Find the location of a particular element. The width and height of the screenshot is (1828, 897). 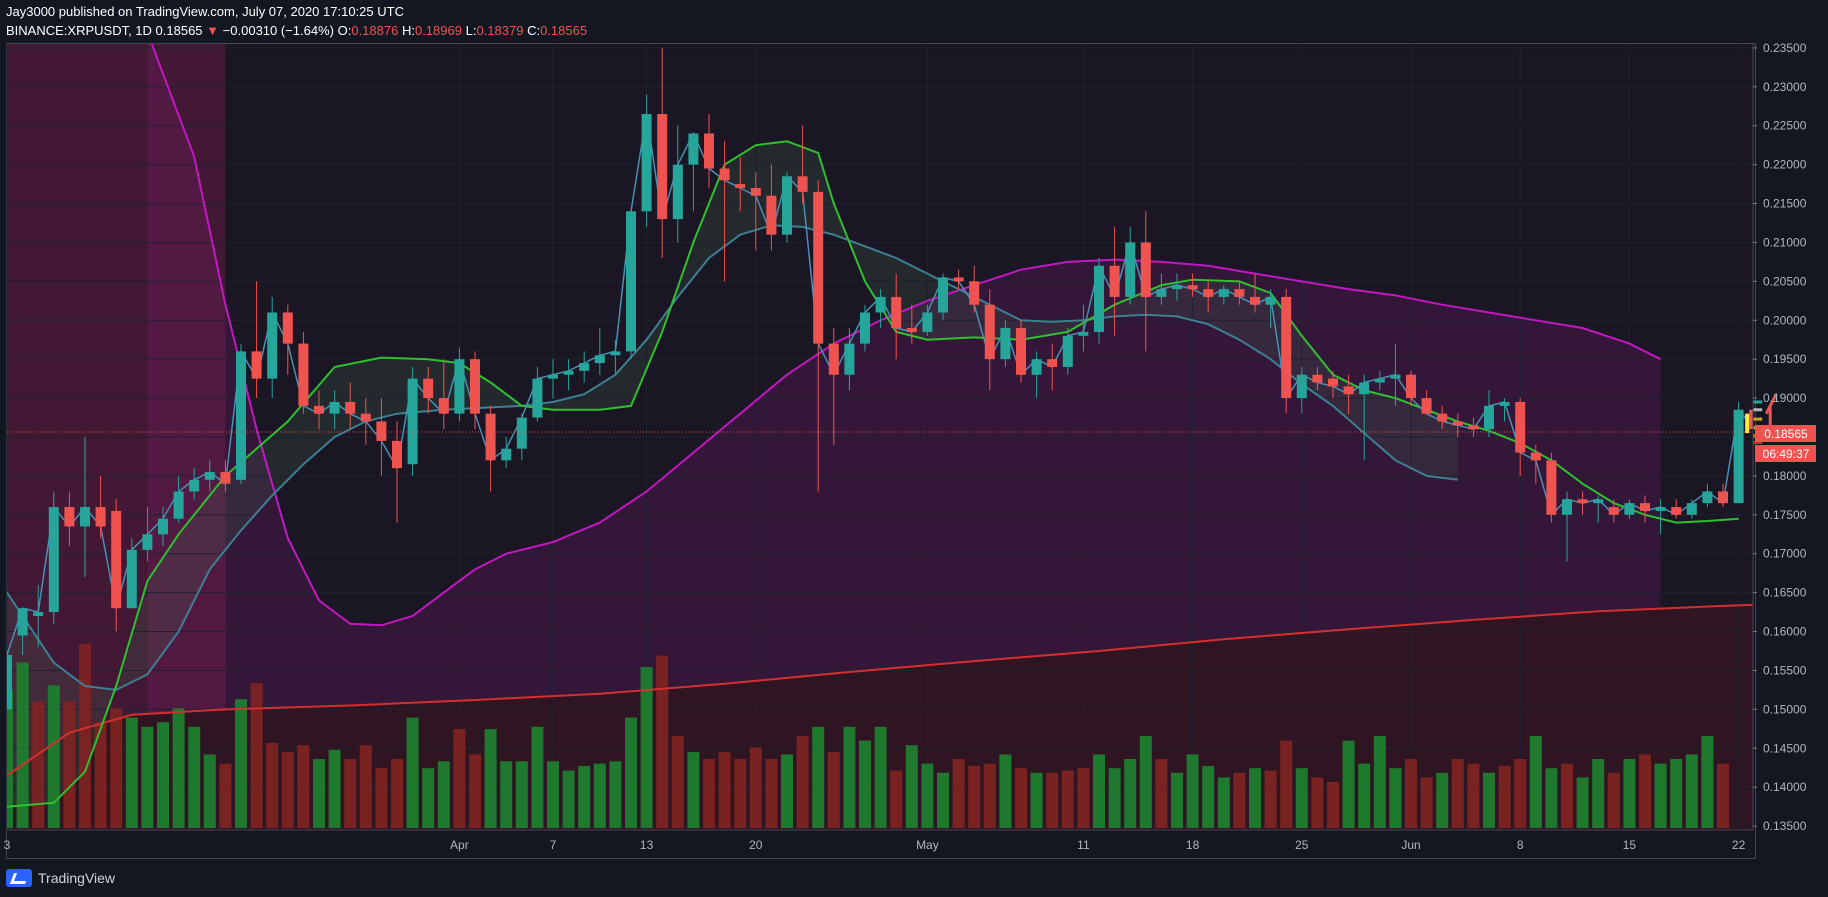

time-axis-label: Apr is located at coordinates (459, 845).